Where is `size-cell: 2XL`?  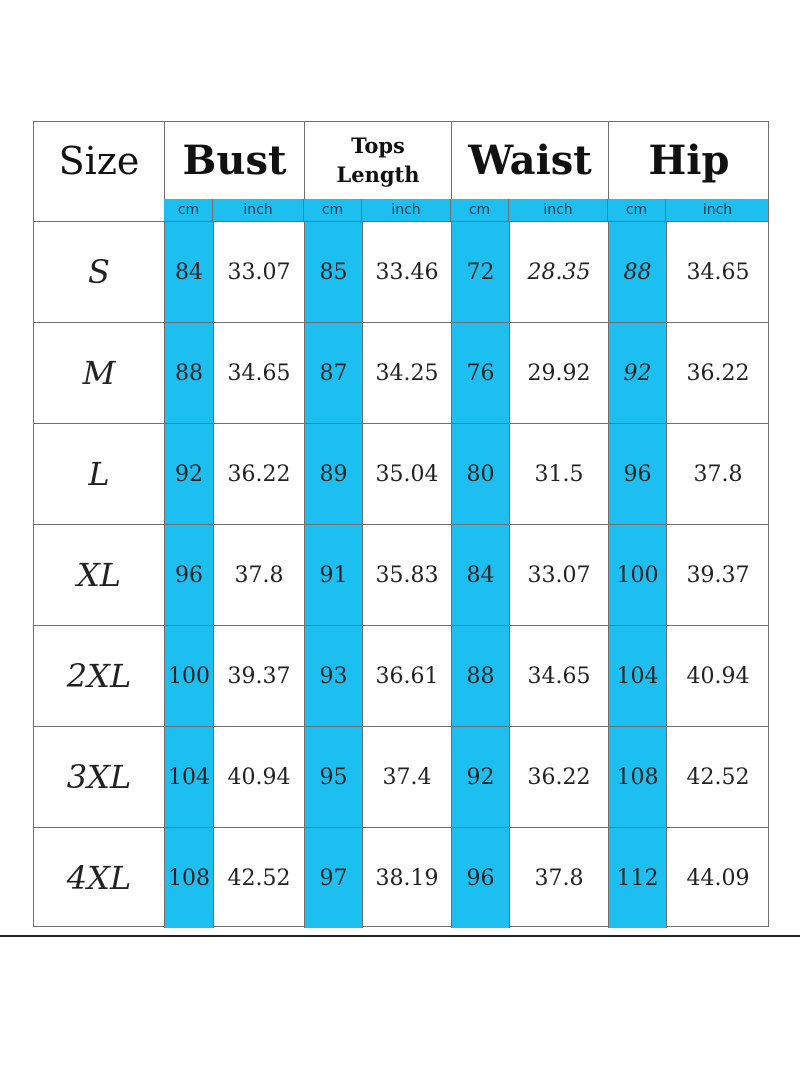
size-cell: 2XL is located at coordinates (99, 676).